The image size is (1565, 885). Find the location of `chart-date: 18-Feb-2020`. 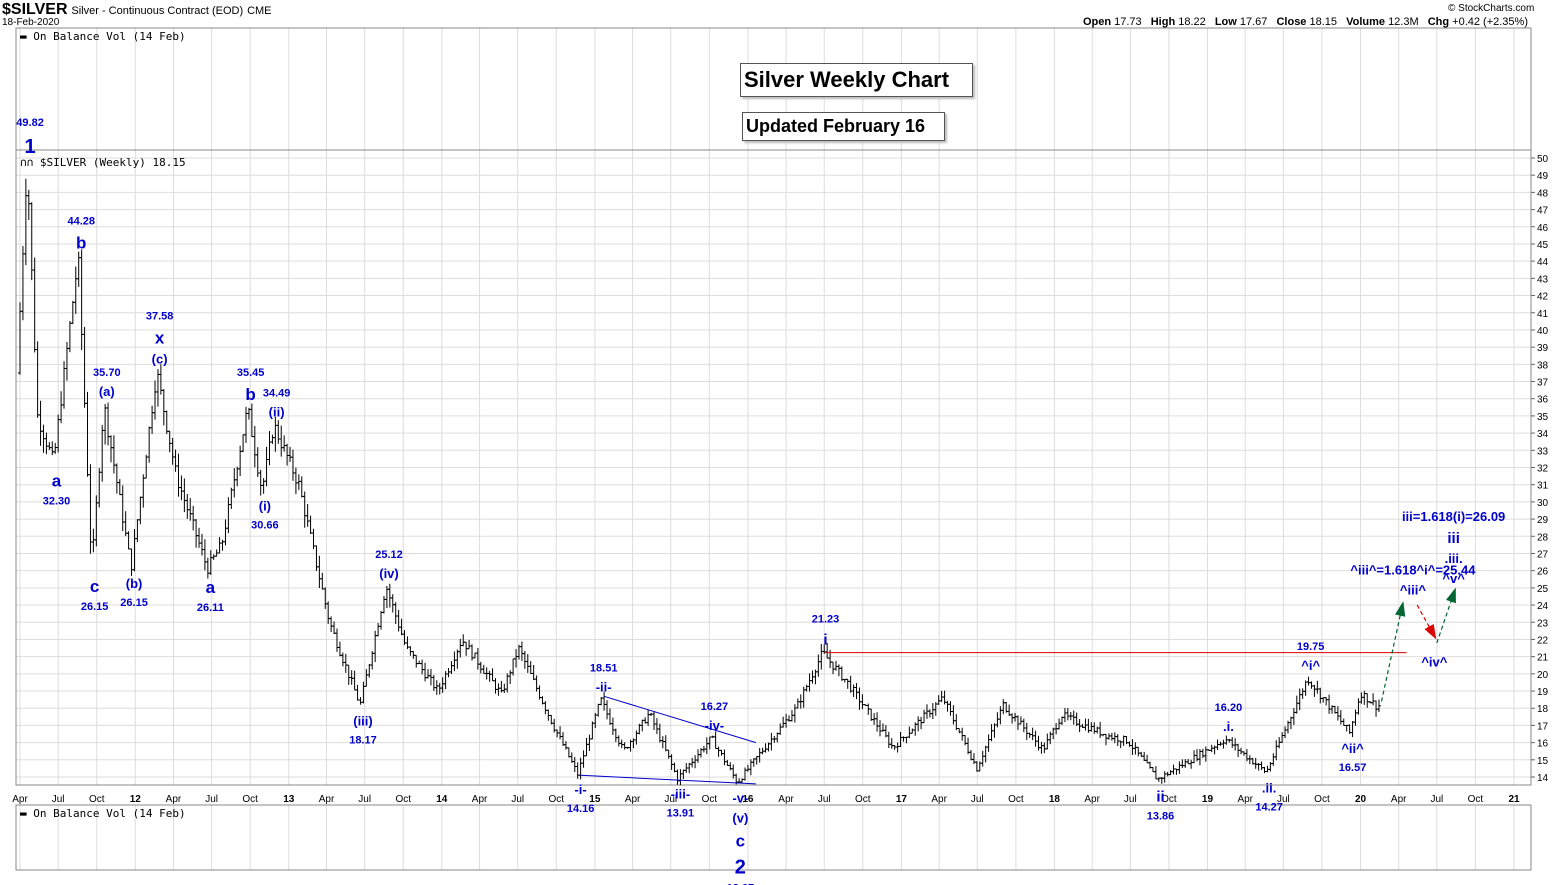

chart-date: 18-Feb-2020 is located at coordinates (31, 22).